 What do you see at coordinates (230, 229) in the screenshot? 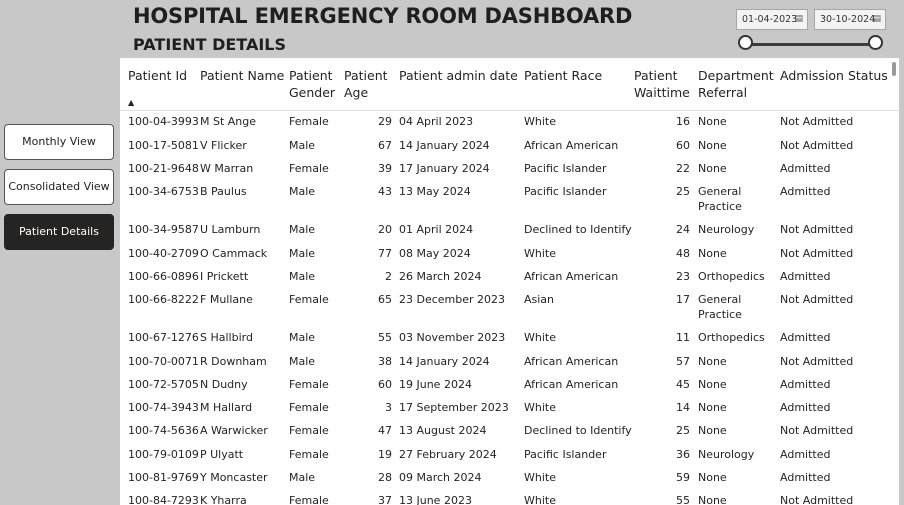
I see `cell-patient-name: U Lamburn` at bounding box center [230, 229].